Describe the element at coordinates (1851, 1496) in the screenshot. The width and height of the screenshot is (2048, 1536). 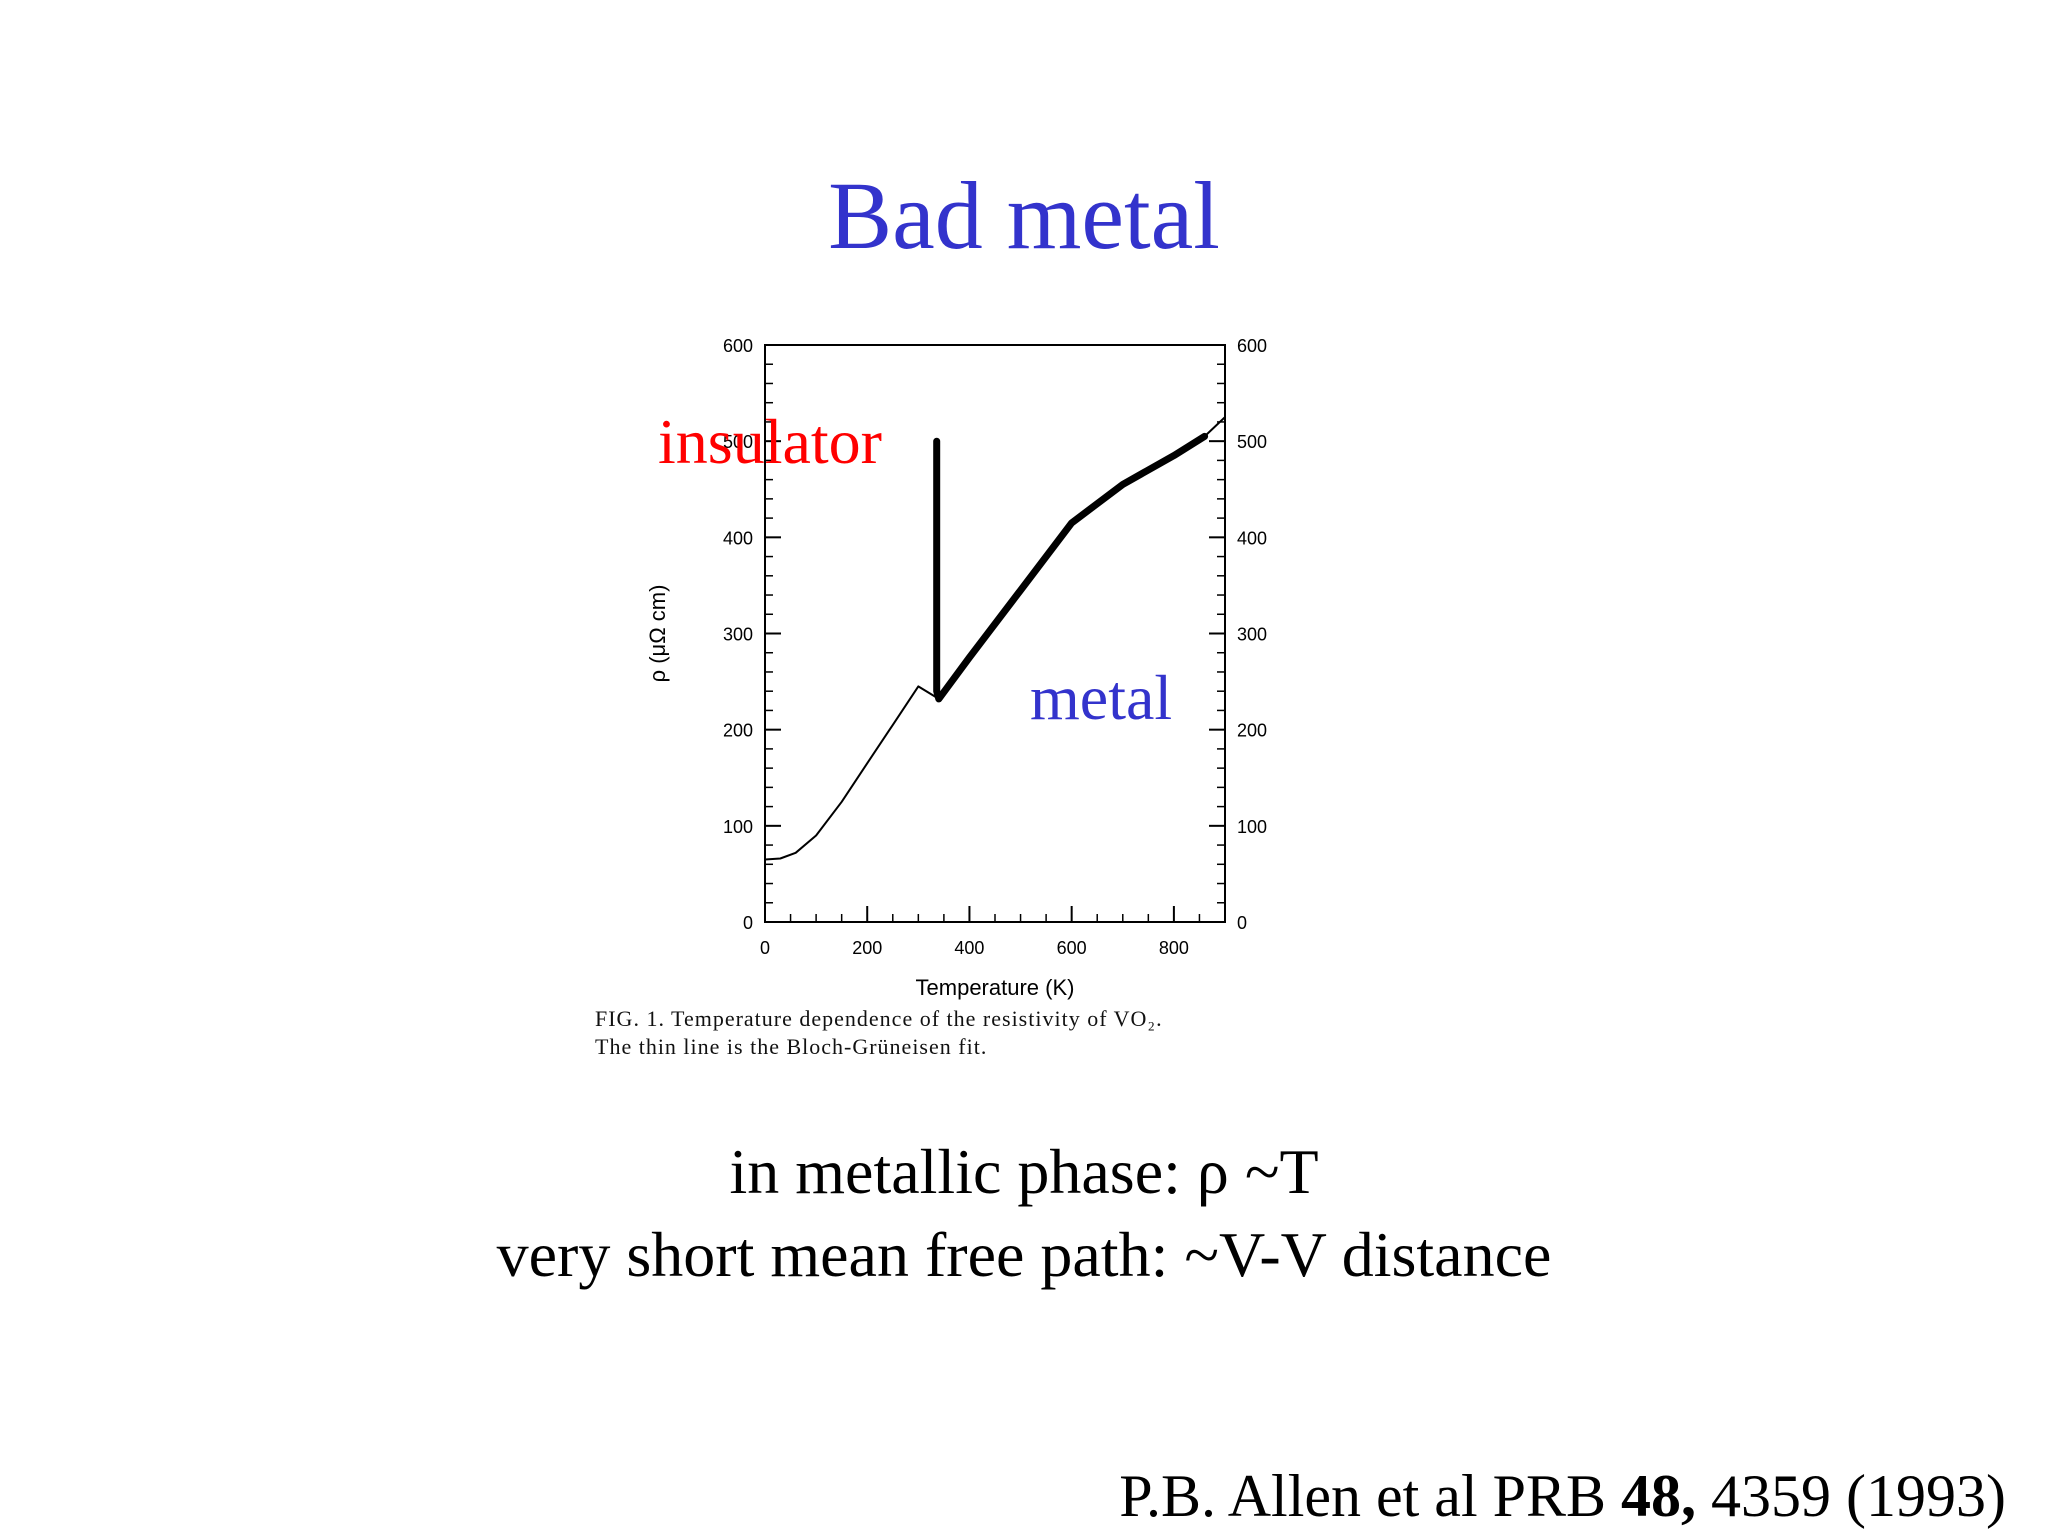
I see `citation-suffix: 4359 (1993)` at that location.